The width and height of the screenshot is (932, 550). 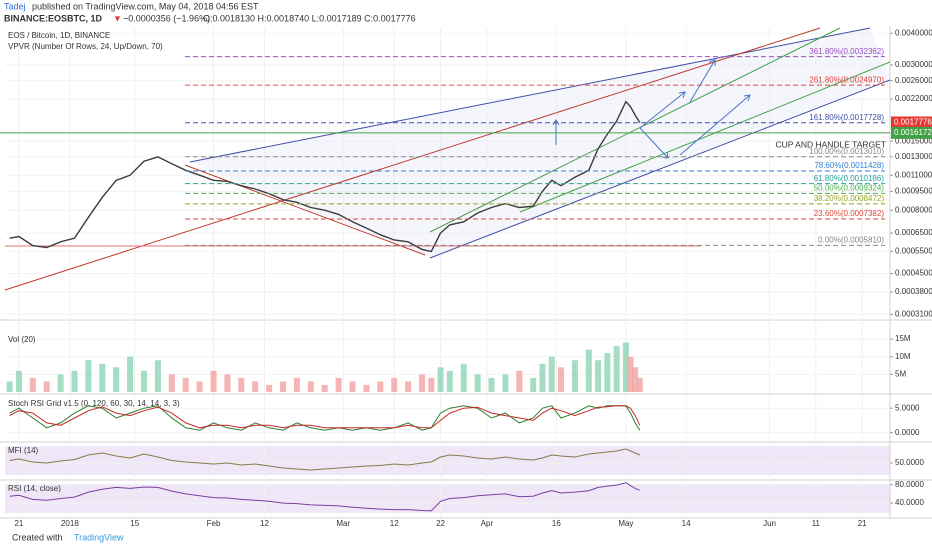 What do you see at coordinates (15, 6) in the screenshot?
I see `author: Tadej` at bounding box center [15, 6].